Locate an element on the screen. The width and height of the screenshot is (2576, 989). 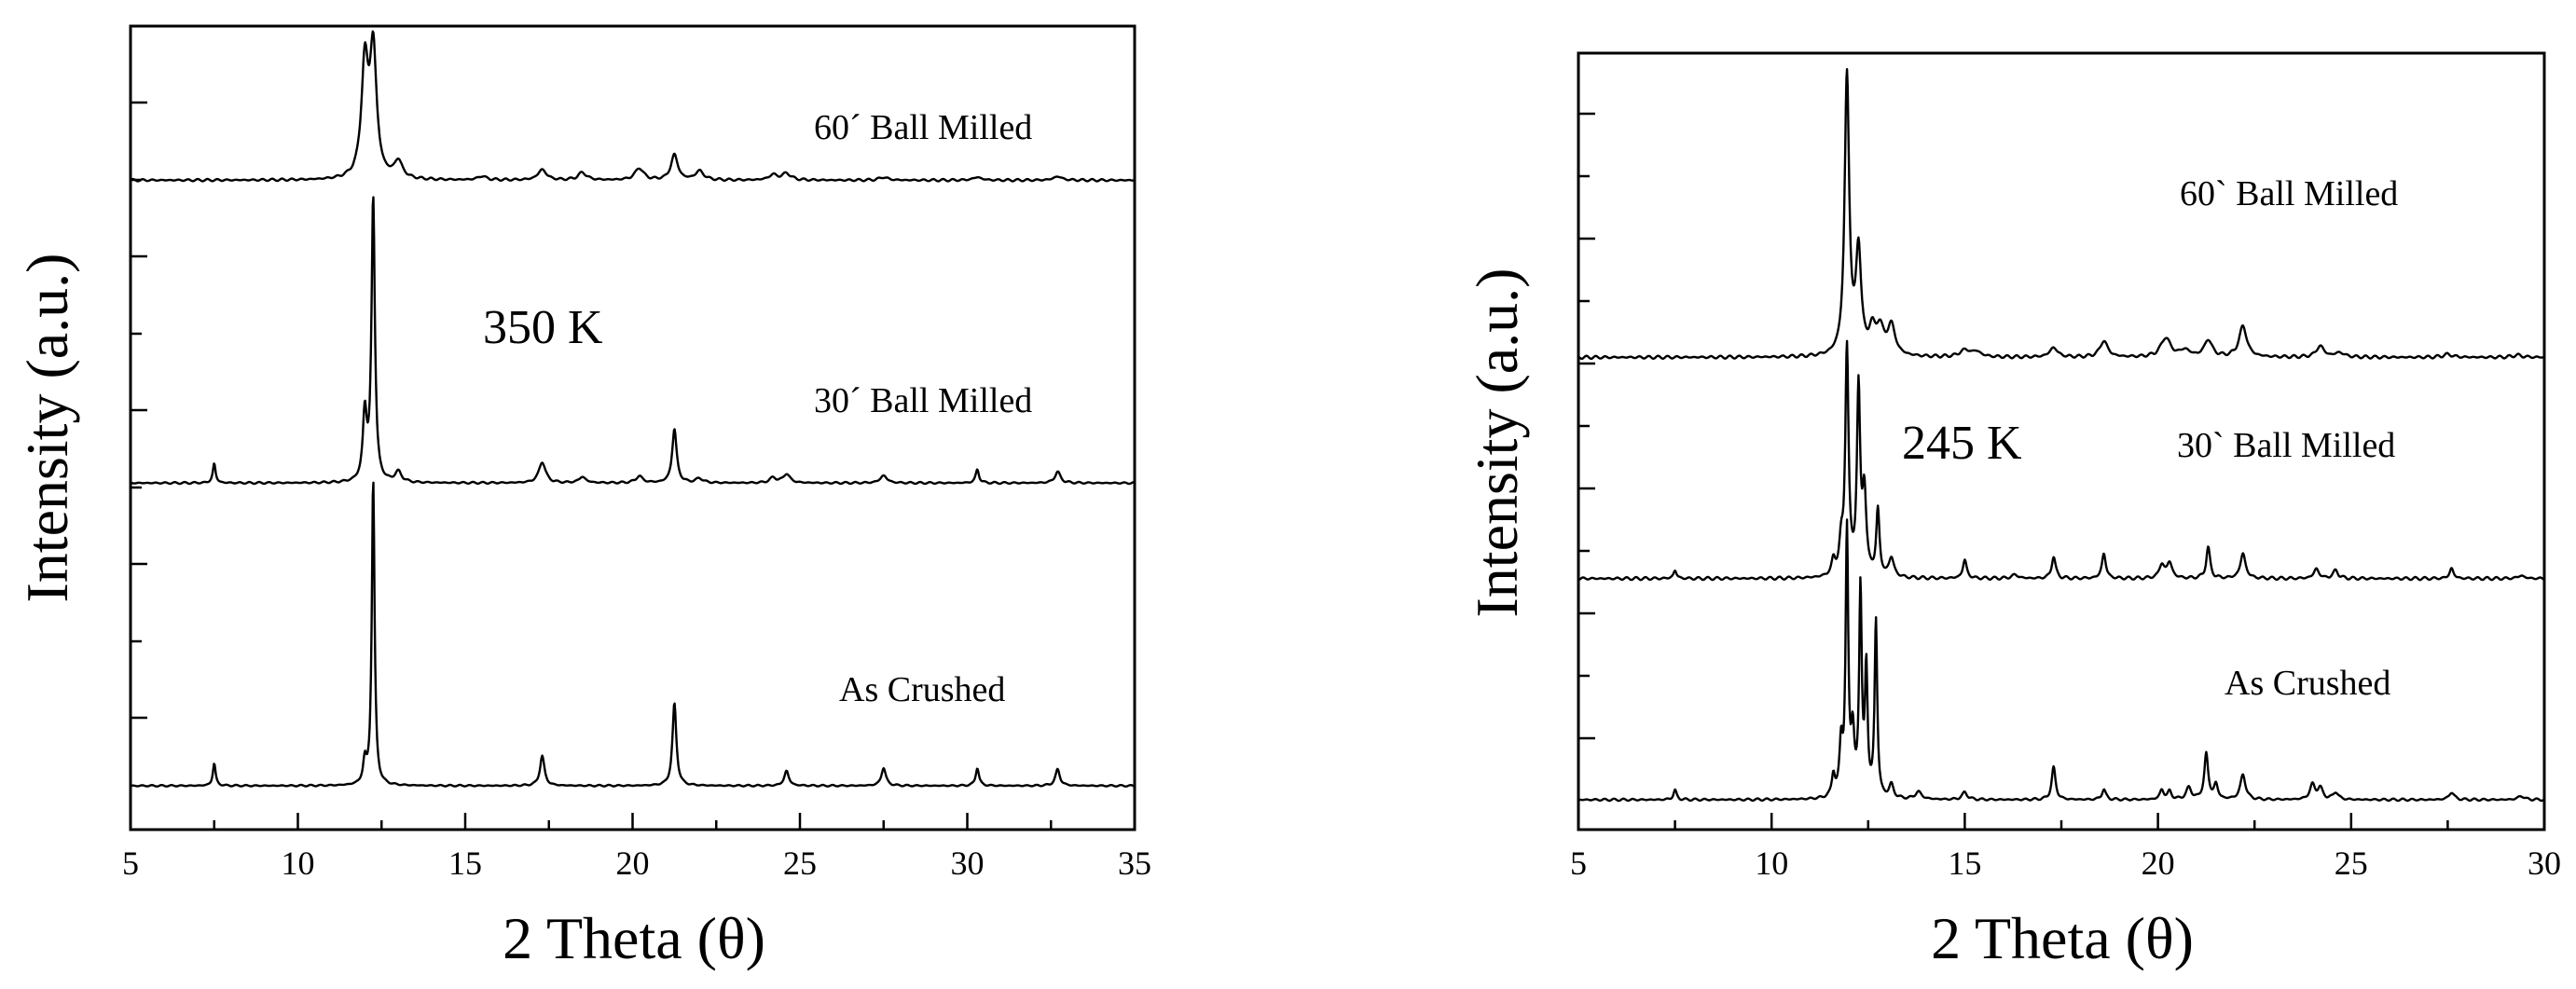
x-axis-tick-labels: 5 10 15 20 25 30 35 is located at coordinates (636, 863).